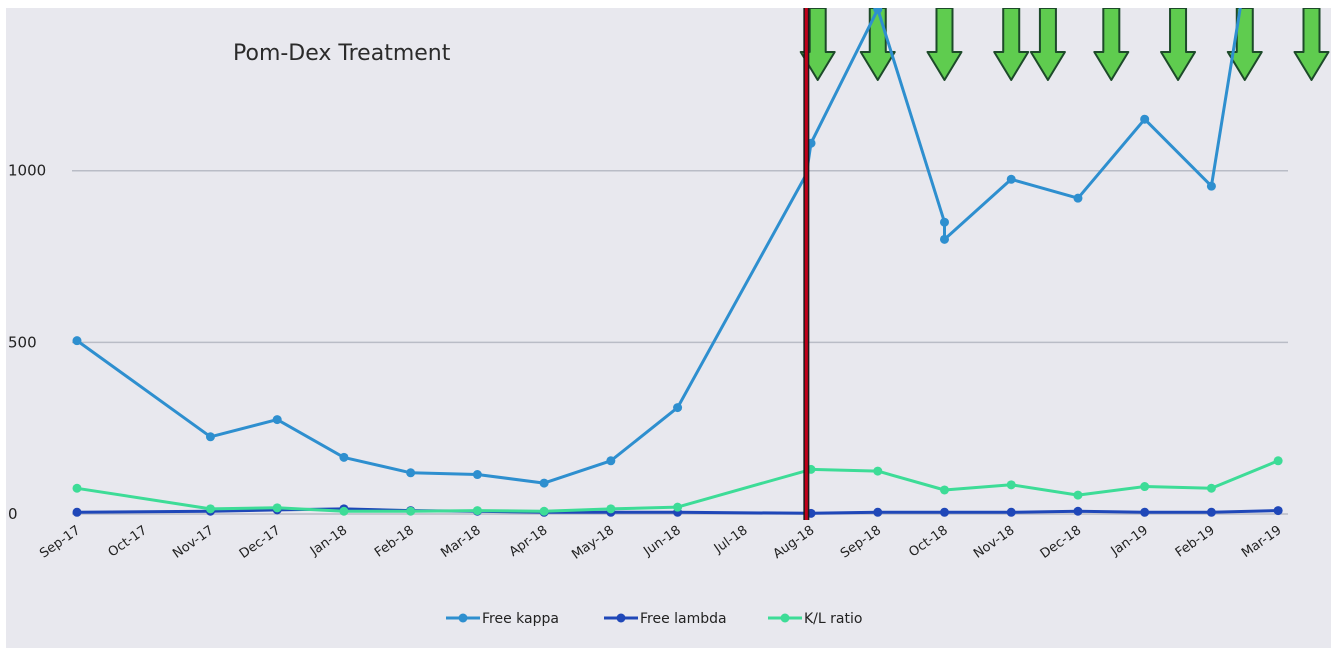  I want to click on treatment-arrows, so click(1064, 44).